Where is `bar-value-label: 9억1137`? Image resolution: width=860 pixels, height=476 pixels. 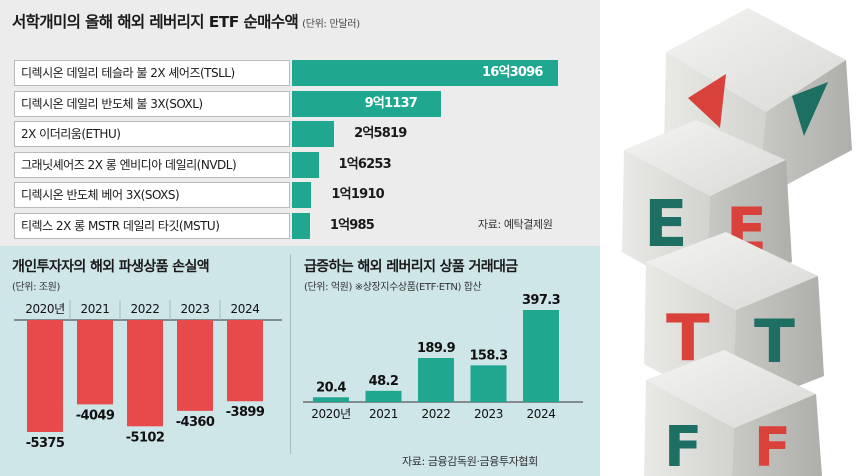
bar-value-label: 9억1137 is located at coordinates (391, 103).